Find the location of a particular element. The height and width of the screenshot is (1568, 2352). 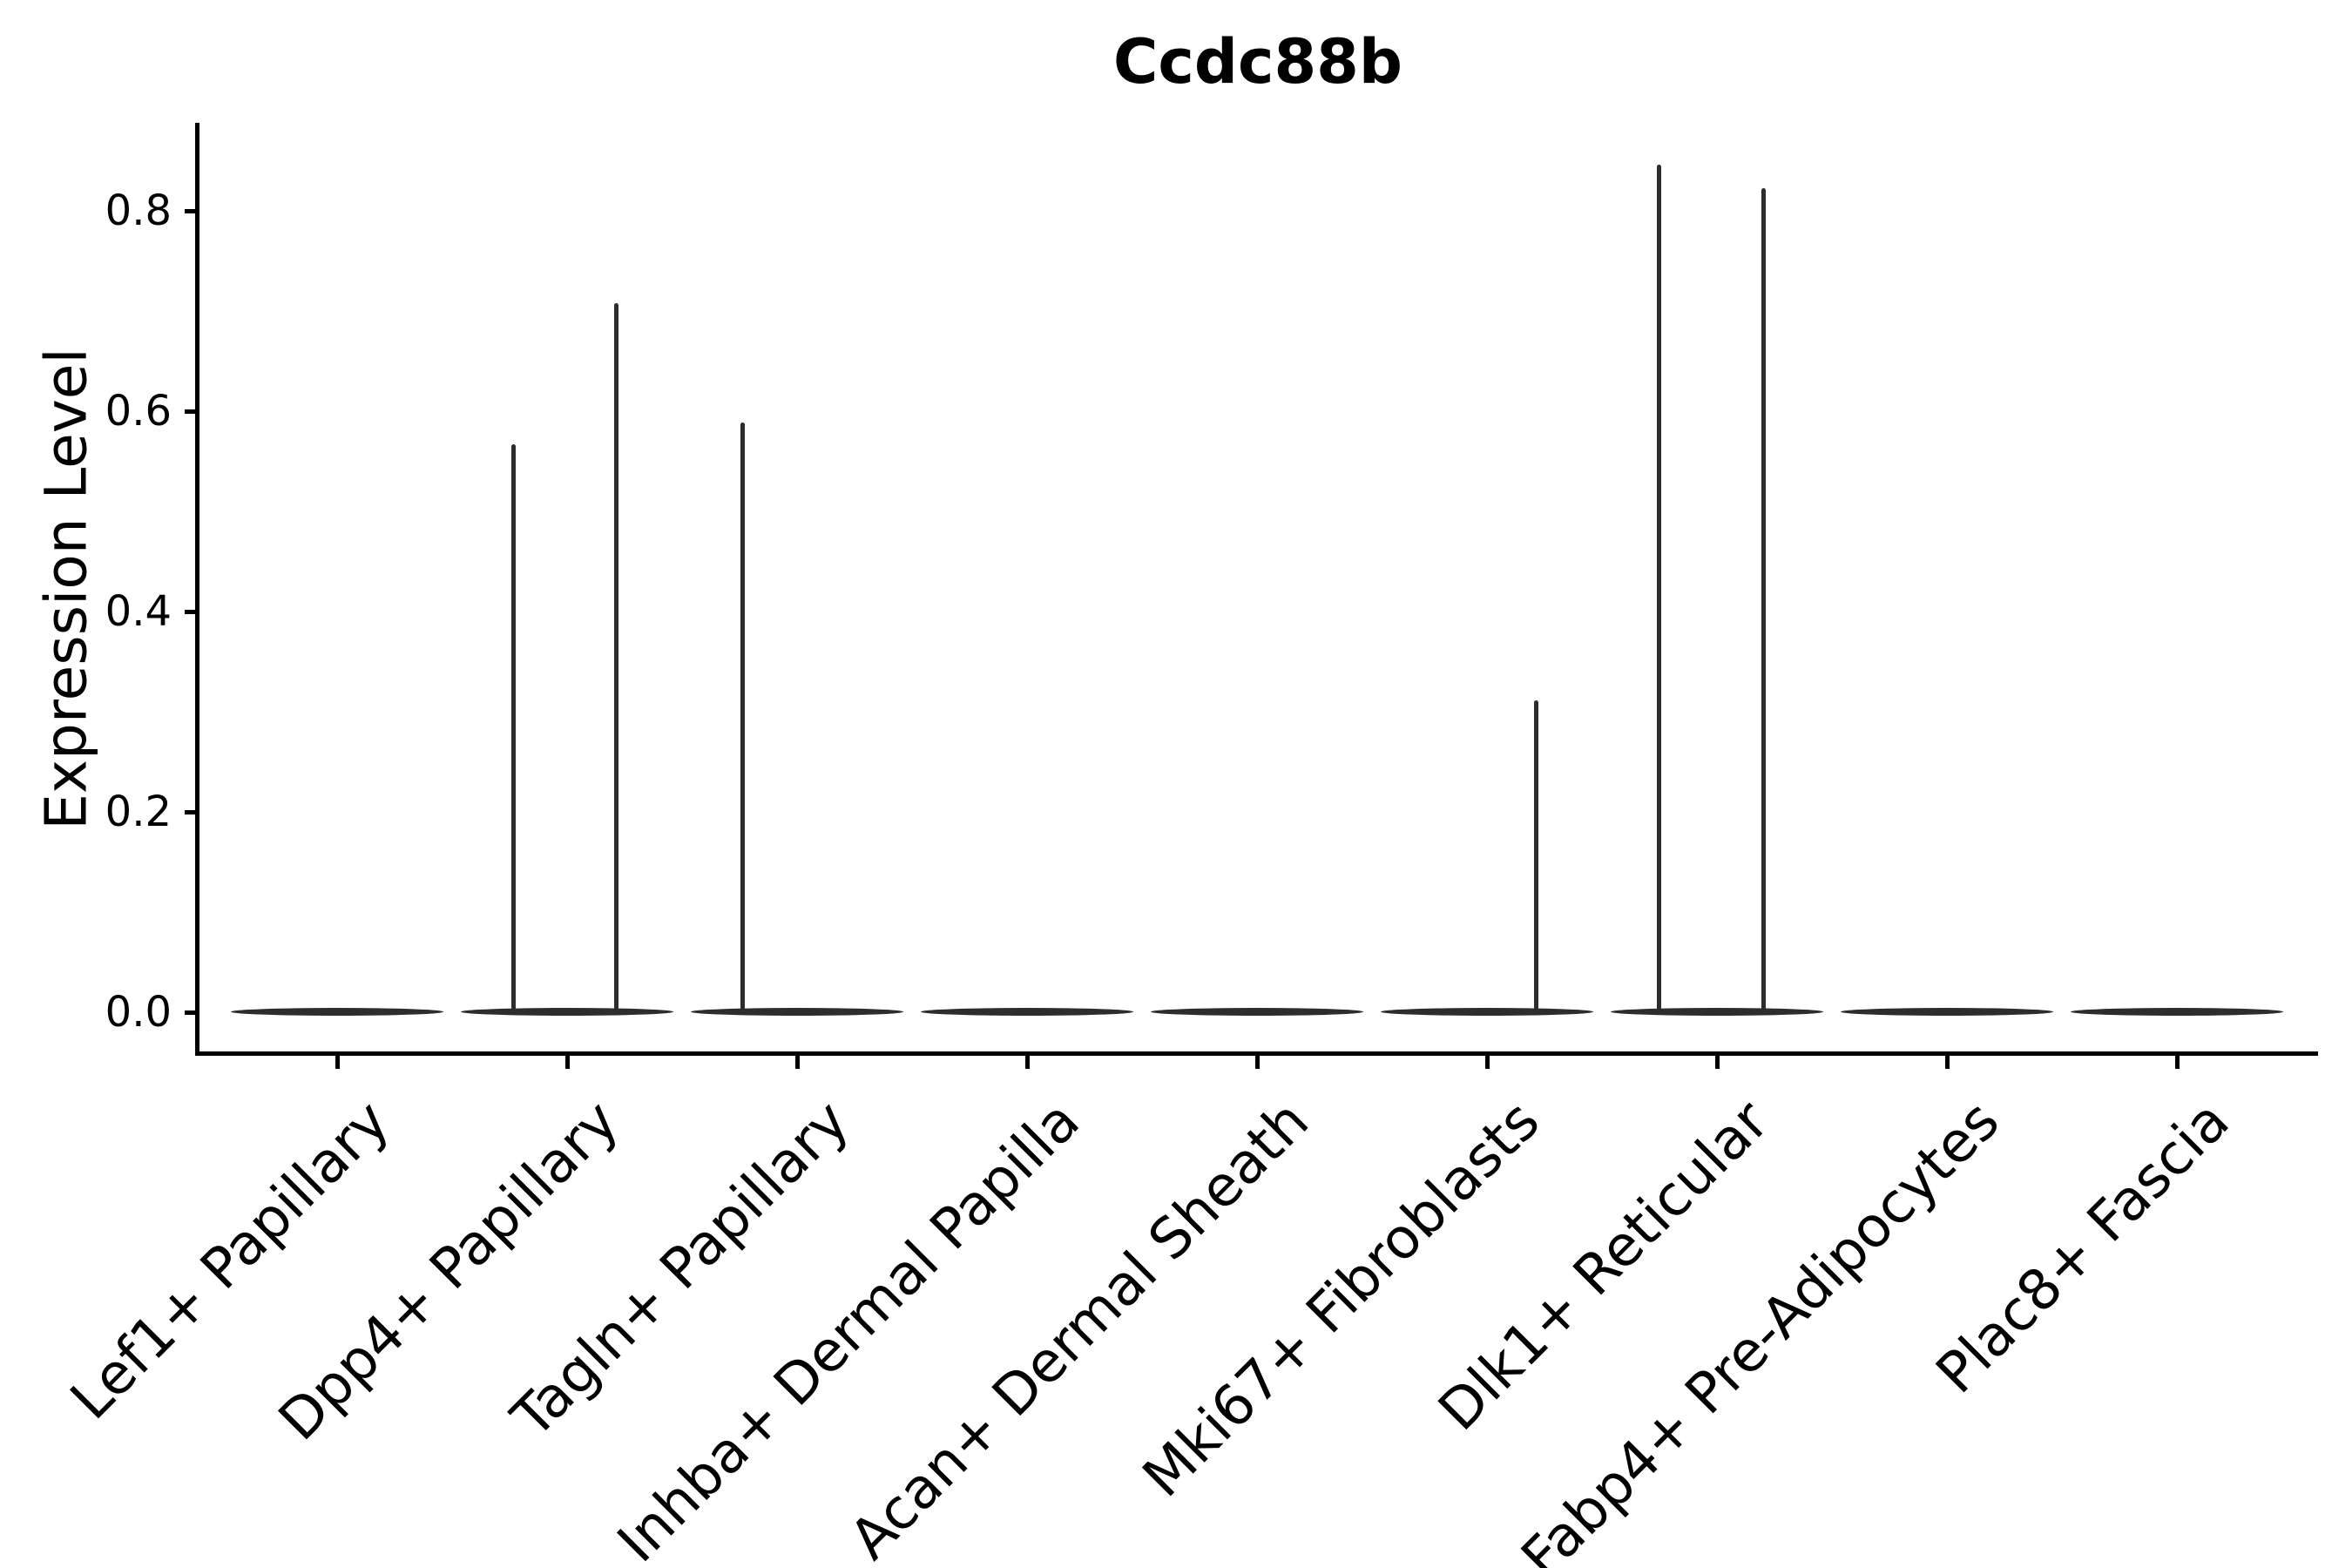

x-axis-spine is located at coordinates (1256, 1054).